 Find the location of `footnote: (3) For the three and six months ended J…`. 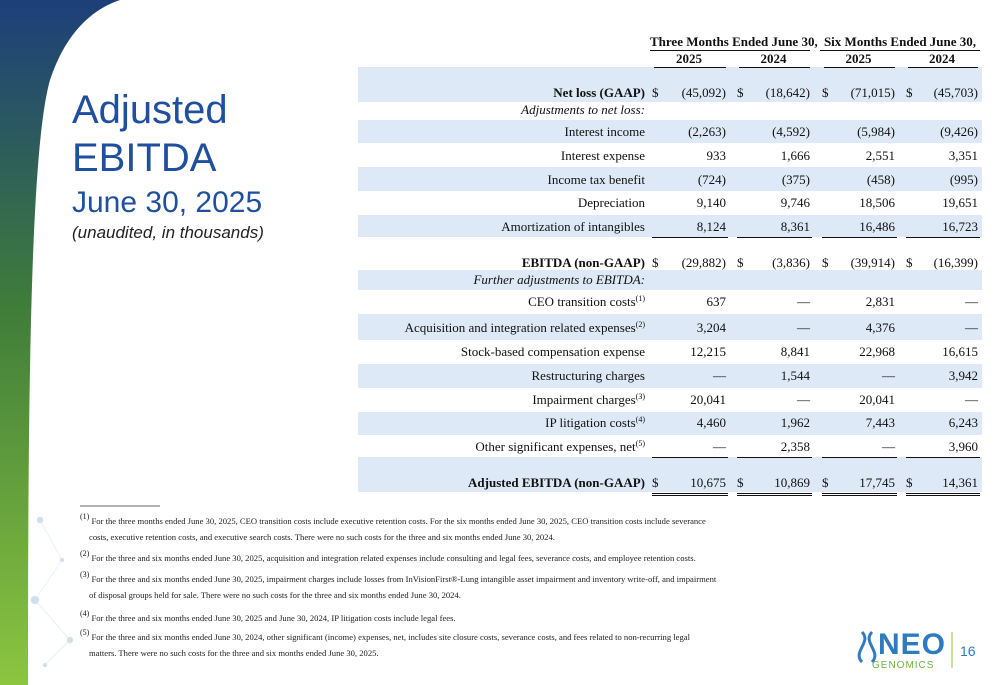

footnote: (3) For the three and six months ended J… is located at coordinates (399, 586).